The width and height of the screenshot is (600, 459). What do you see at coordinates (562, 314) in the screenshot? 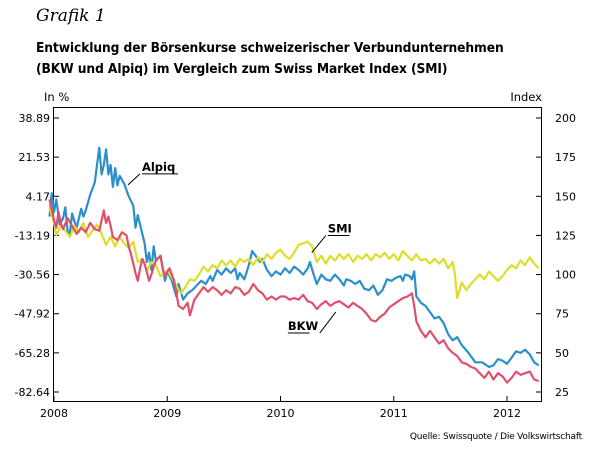
I see `y-right-tick-label: 75` at bounding box center [562, 314].